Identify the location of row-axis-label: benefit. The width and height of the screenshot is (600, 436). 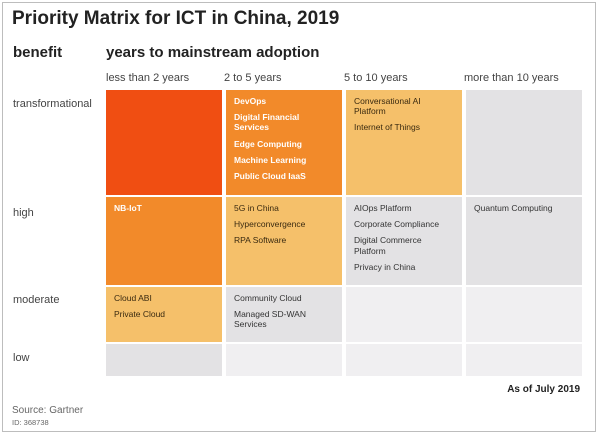
(38, 52).